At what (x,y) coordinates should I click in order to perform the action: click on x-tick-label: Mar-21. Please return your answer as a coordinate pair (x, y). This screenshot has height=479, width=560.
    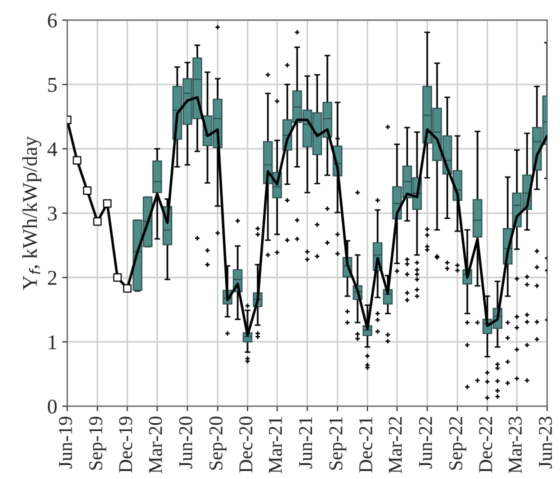
    Looking at the image, I should click on (275, 445).